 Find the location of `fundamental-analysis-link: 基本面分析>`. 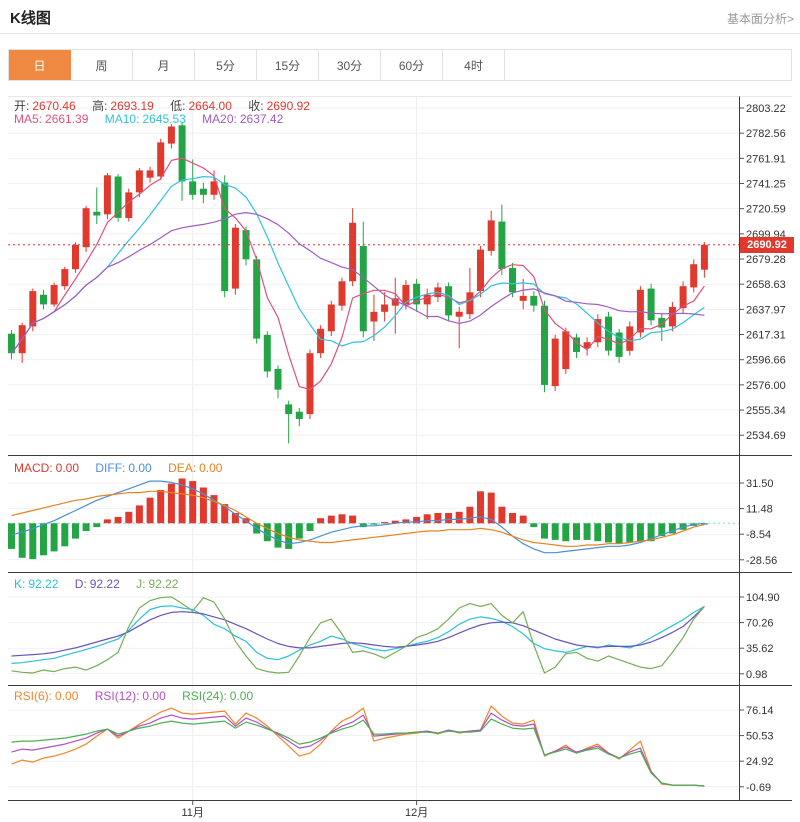

fundamental-analysis-link: 基本面分析> is located at coordinates (760, 19).